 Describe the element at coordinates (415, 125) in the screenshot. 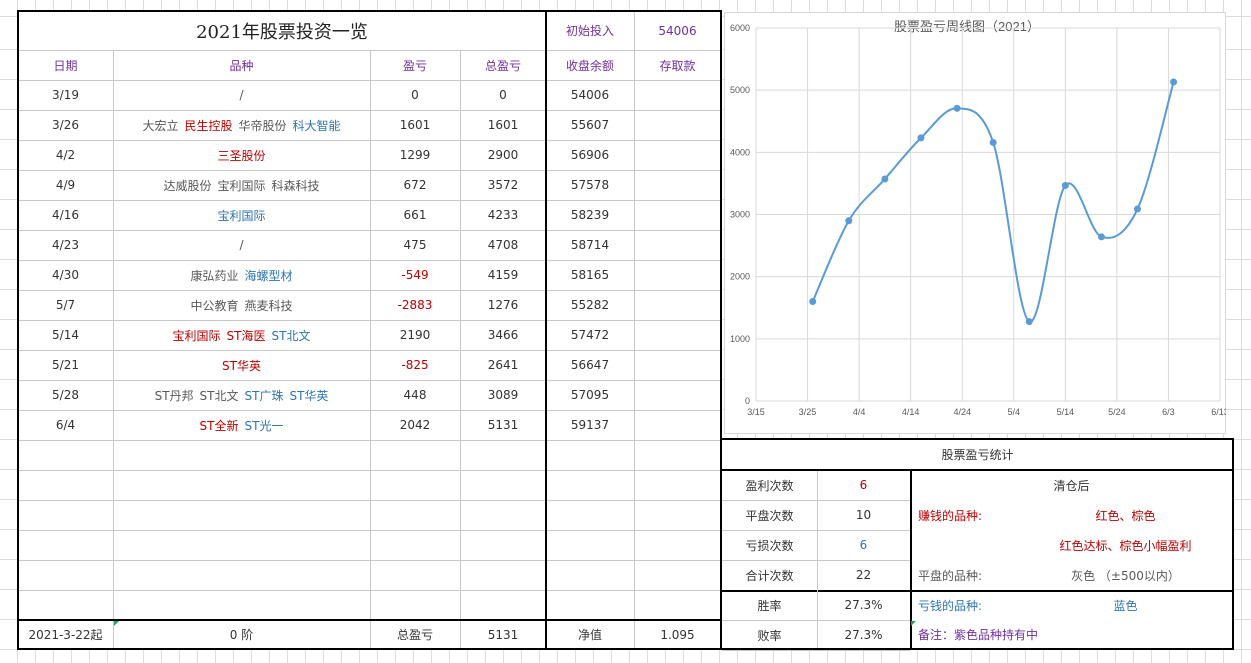

I see `row-profit-loss: 1601` at that location.